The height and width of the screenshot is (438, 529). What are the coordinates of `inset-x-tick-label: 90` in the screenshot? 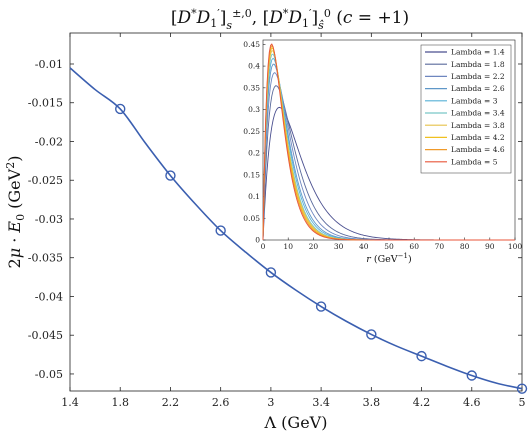 It's located at (490, 246).